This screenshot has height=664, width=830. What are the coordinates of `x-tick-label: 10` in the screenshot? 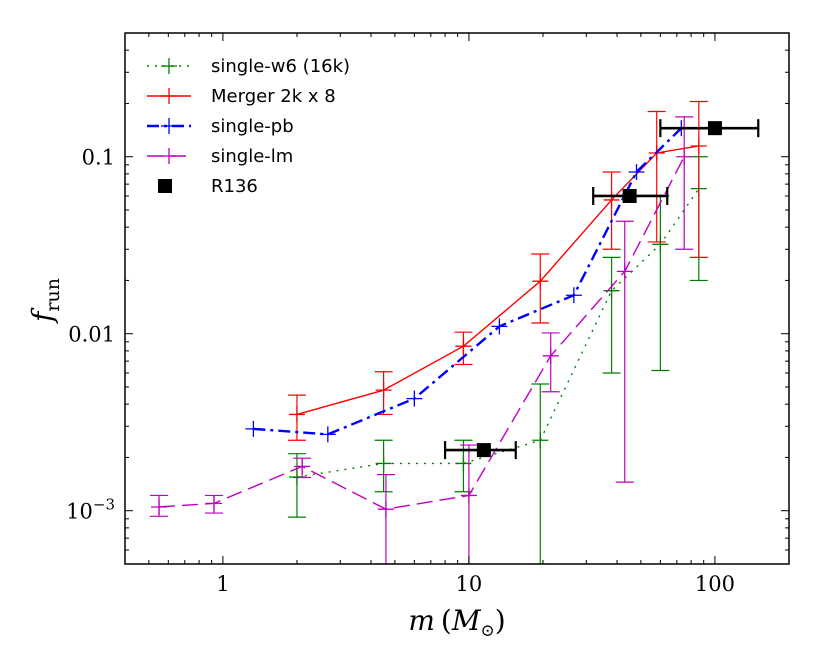 It's located at (469, 584).